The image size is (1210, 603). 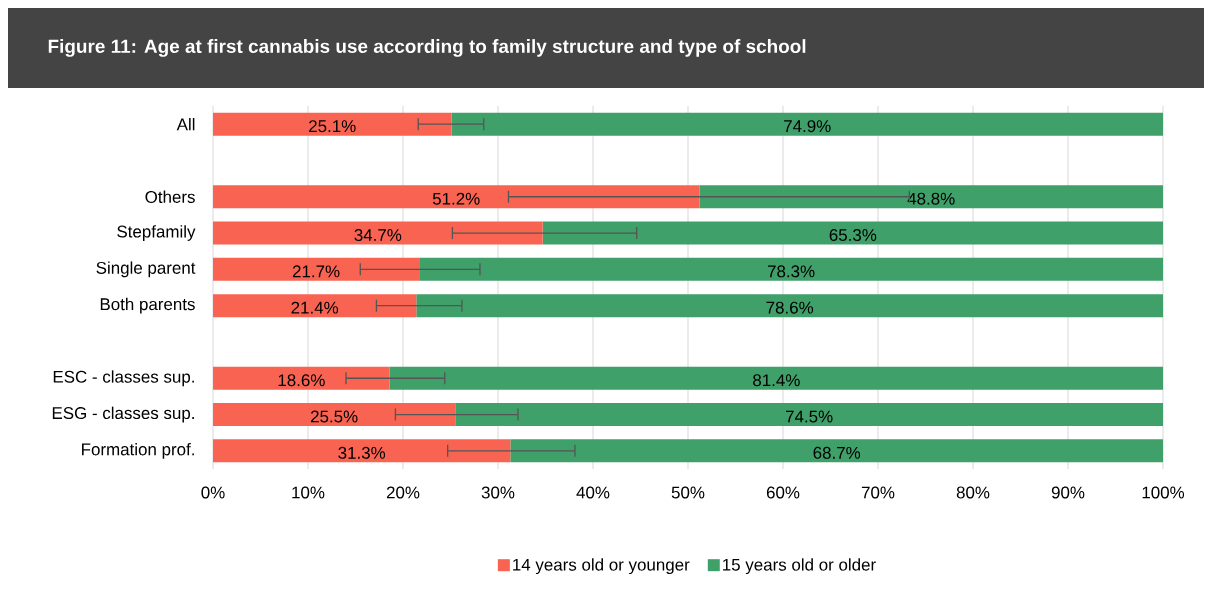 I want to click on y-tick-label: ESG - classes sup., so click(x=123, y=414).